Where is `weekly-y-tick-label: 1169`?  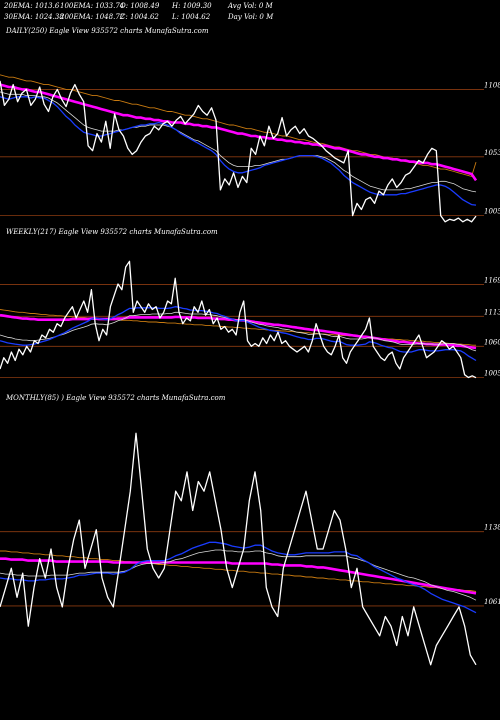 weekly-y-tick-label: 1169 is located at coordinates (492, 281).